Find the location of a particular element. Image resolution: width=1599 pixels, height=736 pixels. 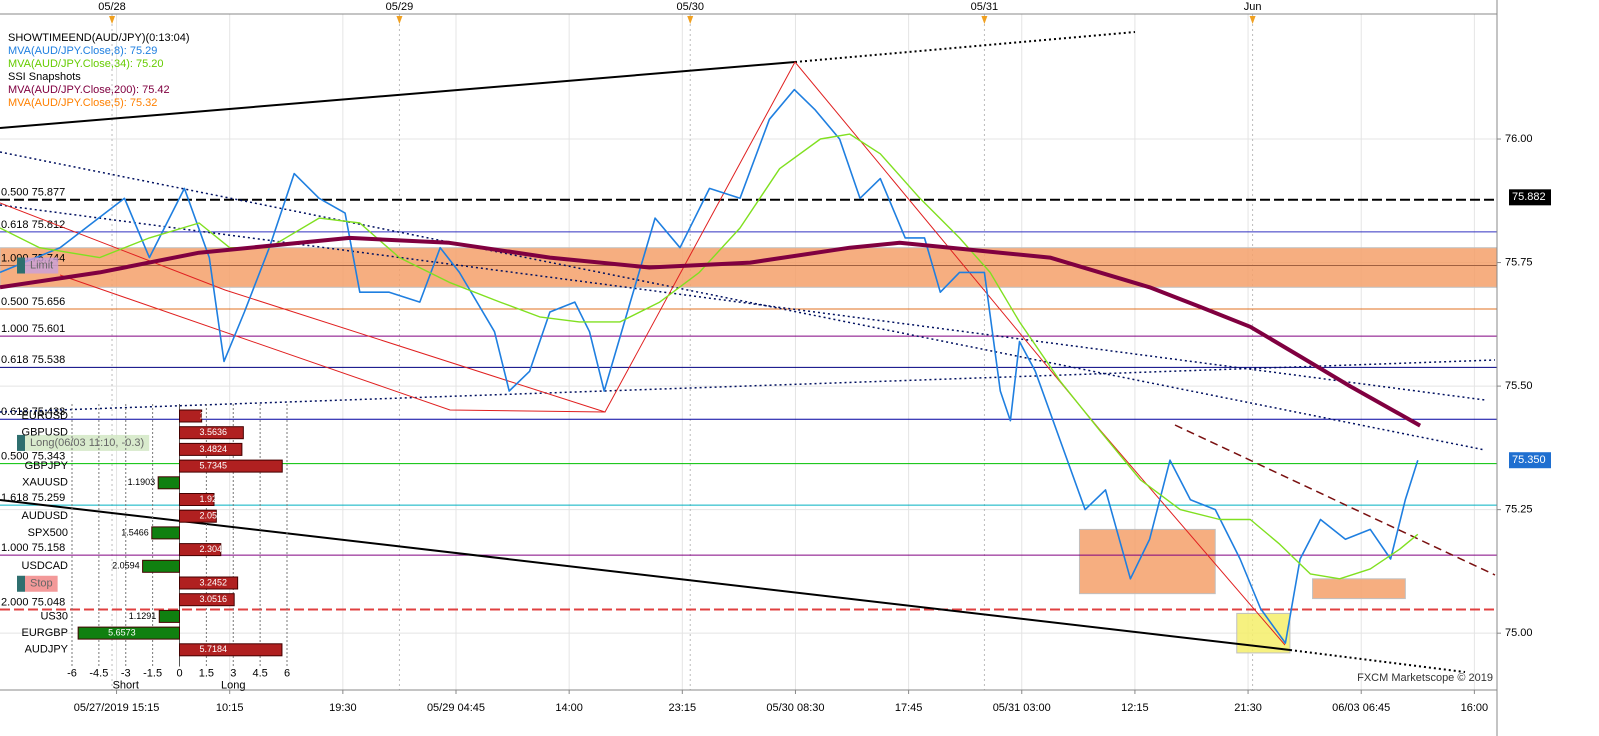

zigzag is located at coordinates (332, 343).